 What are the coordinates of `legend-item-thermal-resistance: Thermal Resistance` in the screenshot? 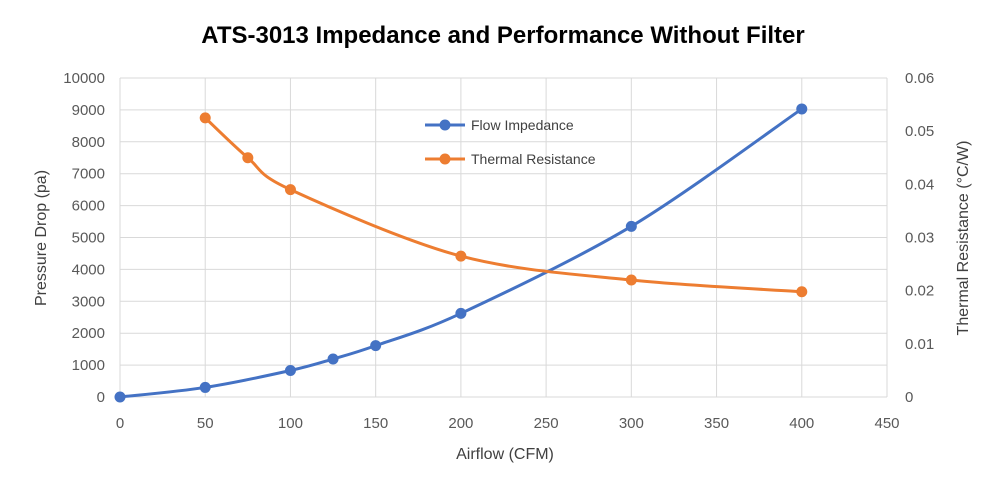 It's located at (510, 159).